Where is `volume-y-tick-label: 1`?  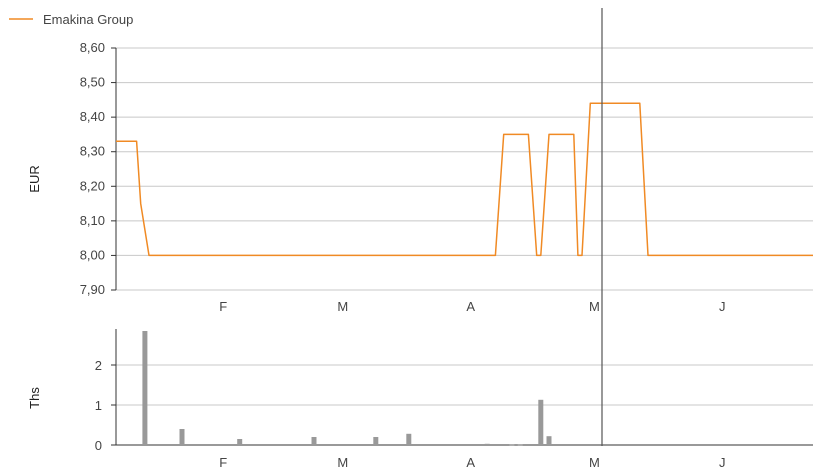
volume-y-tick-label: 1 is located at coordinates (98, 405).